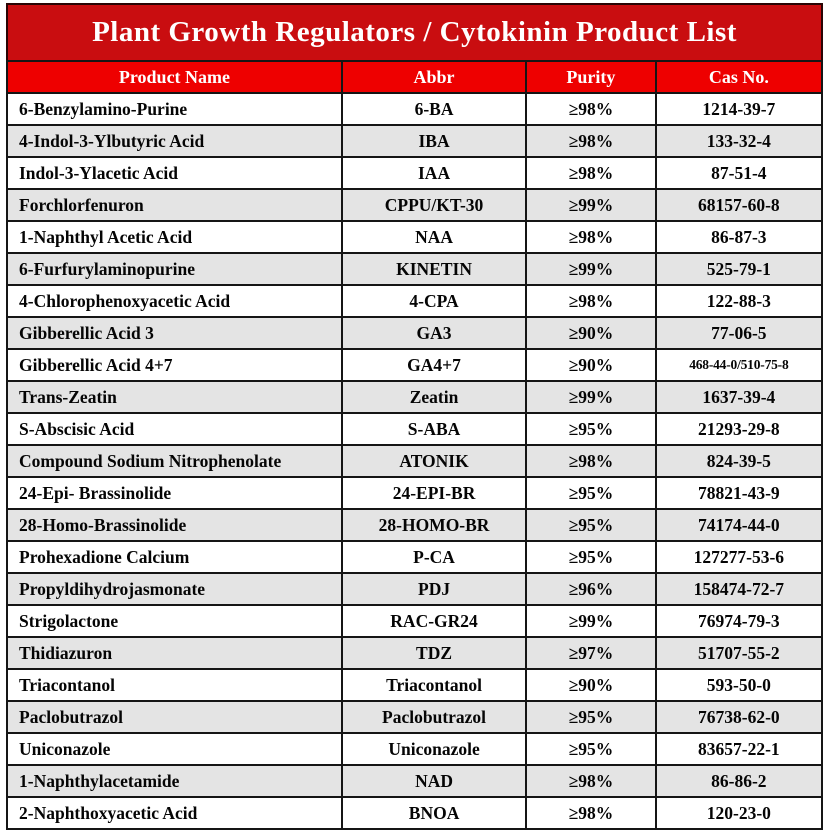 This screenshot has height=830, width=829. Describe the element at coordinates (739, 301) in the screenshot. I see `cas-cell: 122-88-3` at that location.